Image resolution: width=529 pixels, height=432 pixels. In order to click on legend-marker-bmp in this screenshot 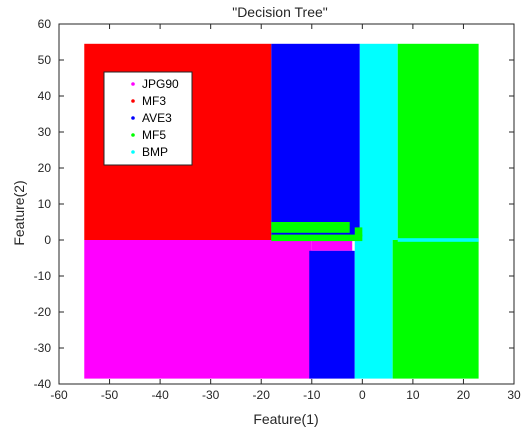, I will do `click(133, 152)`.